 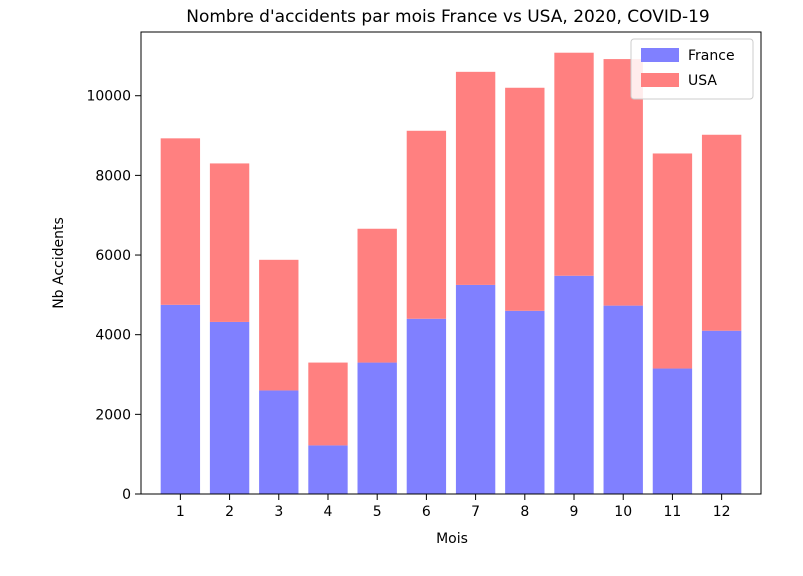 What do you see at coordinates (113, 176) in the screenshot?
I see `y-tick-label: 8000` at bounding box center [113, 176].